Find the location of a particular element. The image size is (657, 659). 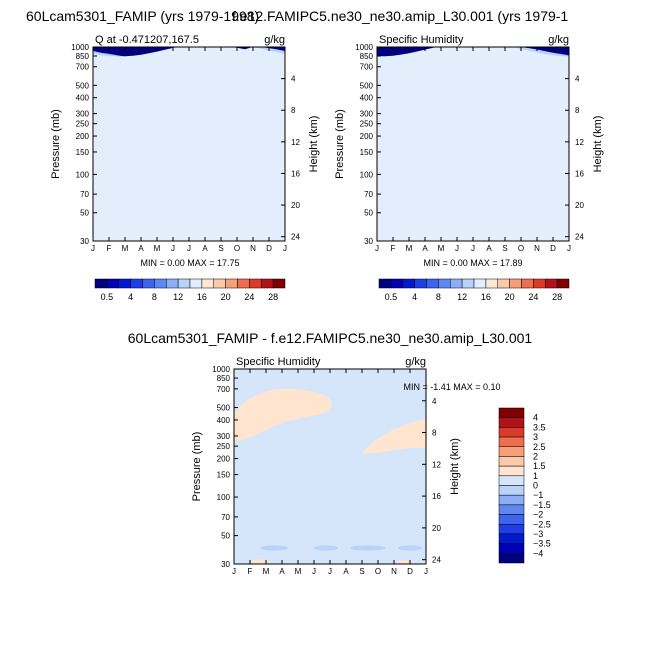

colorbar-label: 20 is located at coordinates (510, 297).